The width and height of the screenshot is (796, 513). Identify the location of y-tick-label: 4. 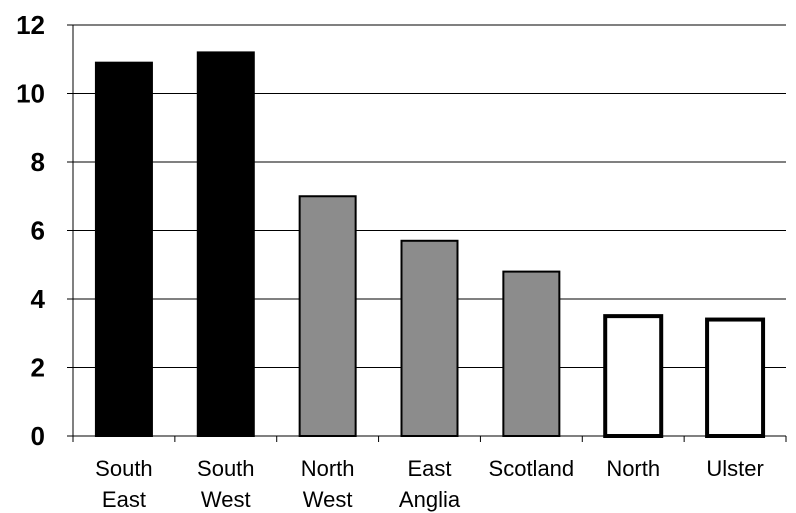
(38, 299).